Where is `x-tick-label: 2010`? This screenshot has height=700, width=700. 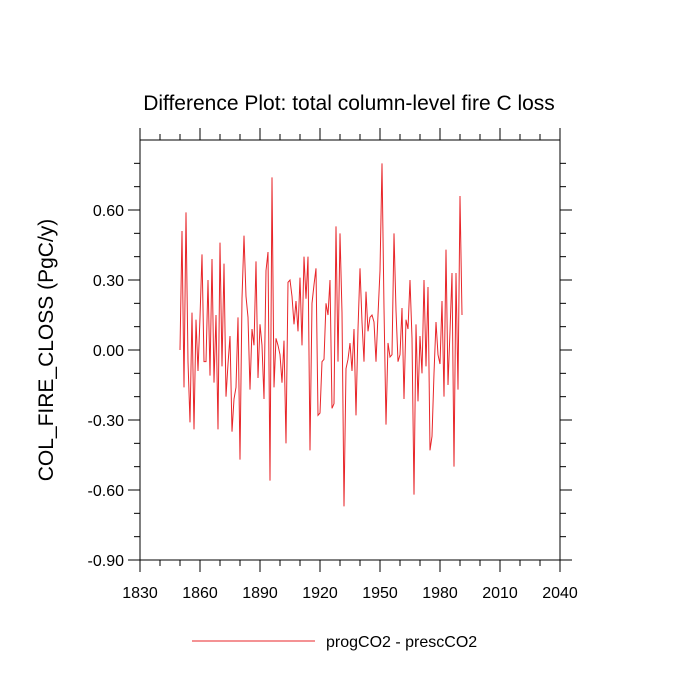 x-tick-label: 2010 is located at coordinates (500, 593).